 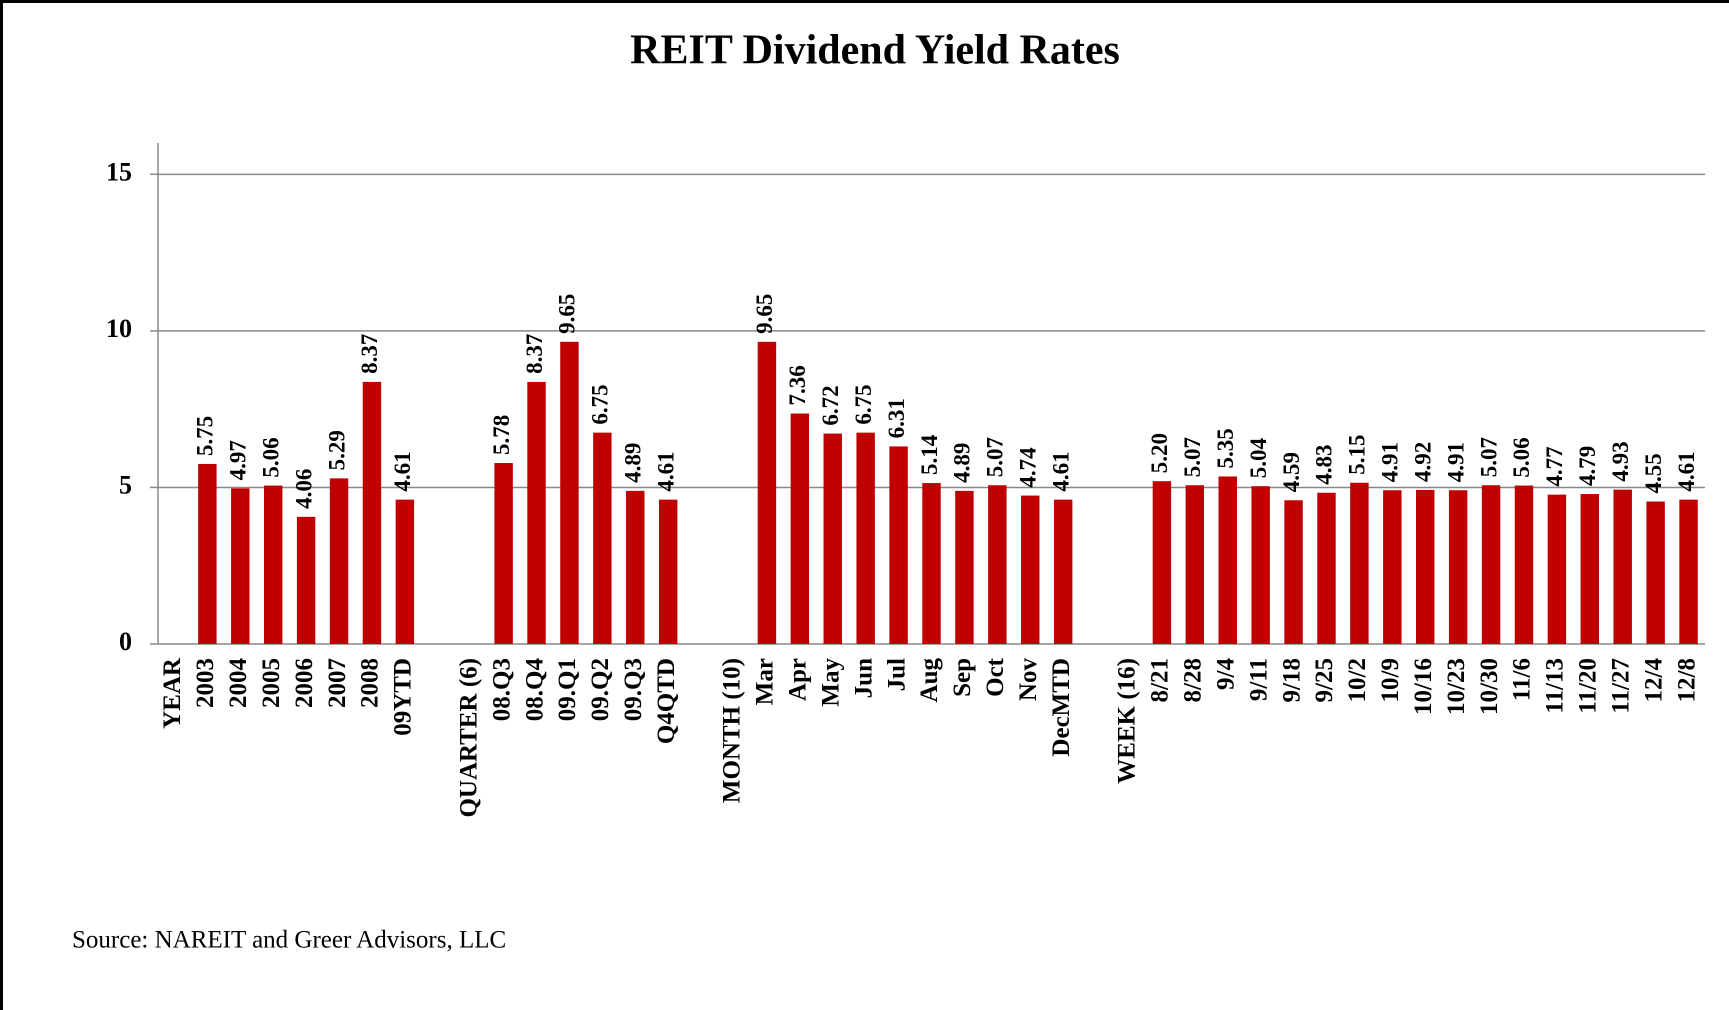 I want to click on x-tick-label: 2003, so click(x=205, y=683).